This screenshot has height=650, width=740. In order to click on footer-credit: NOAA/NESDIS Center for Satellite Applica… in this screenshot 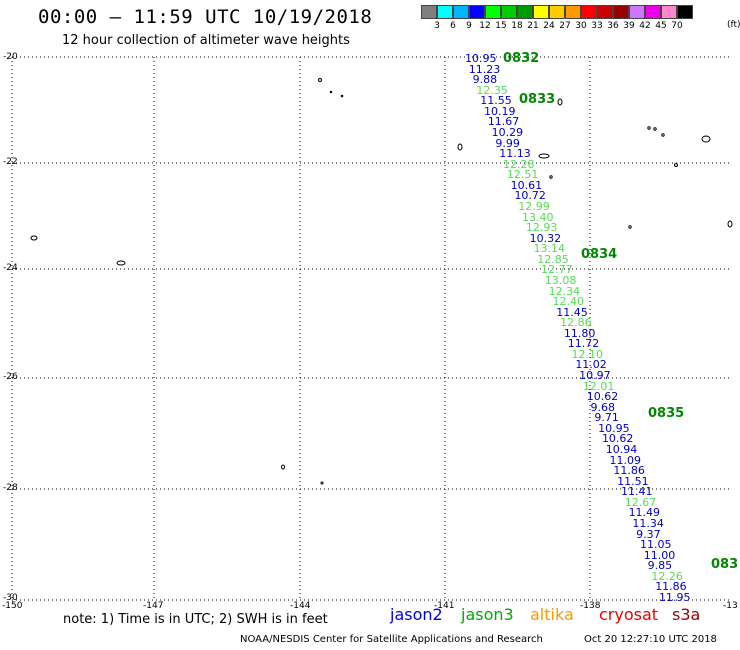, I will do `click(391, 639)`.